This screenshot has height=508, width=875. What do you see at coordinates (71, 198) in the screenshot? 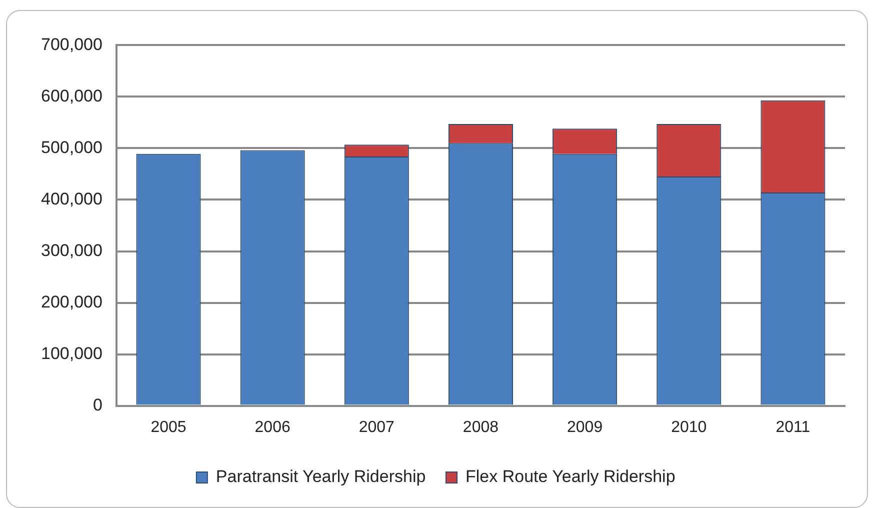
I see `y-tick-label: 400,000` at bounding box center [71, 198].